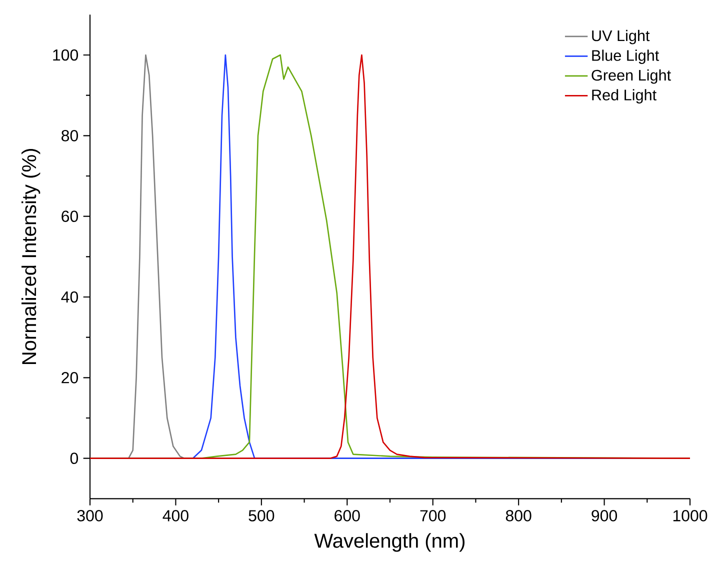 The height and width of the screenshot is (576, 716). What do you see at coordinates (690, 516) in the screenshot?
I see `x-tick-label: 1000` at bounding box center [690, 516].